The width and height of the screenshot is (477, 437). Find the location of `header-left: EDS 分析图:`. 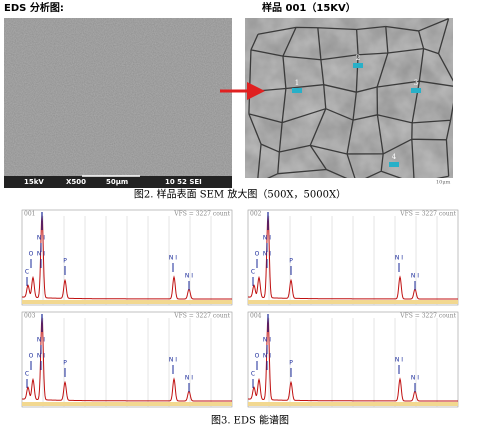

header-left: EDS 分析图: is located at coordinates (34, 7).